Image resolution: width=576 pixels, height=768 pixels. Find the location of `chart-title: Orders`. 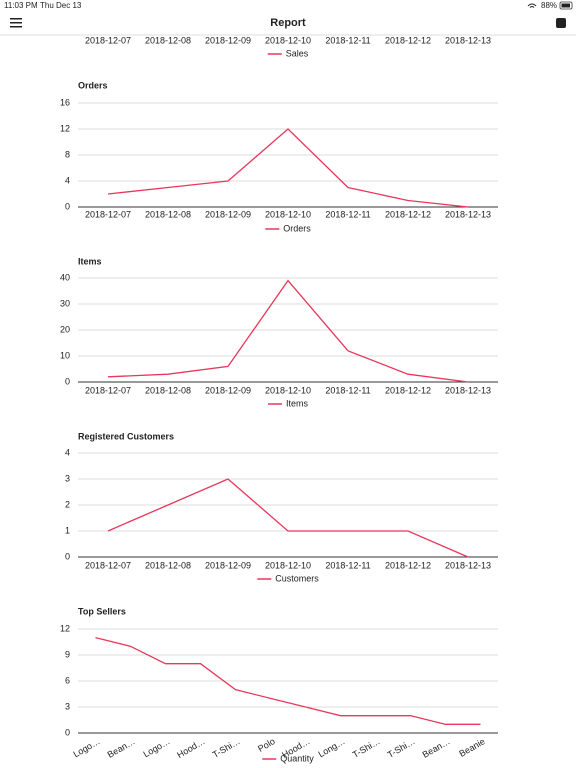

chart-title: Orders is located at coordinates (93, 85).